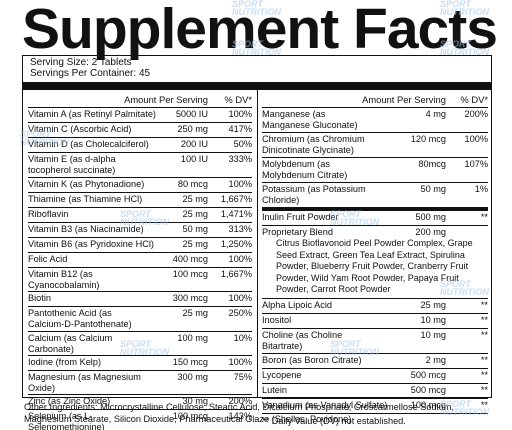 The width and height of the screenshot is (512, 430). Describe the element at coordinates (240, 313) in the screenshot. I see `daily-value: 250%` at that location.